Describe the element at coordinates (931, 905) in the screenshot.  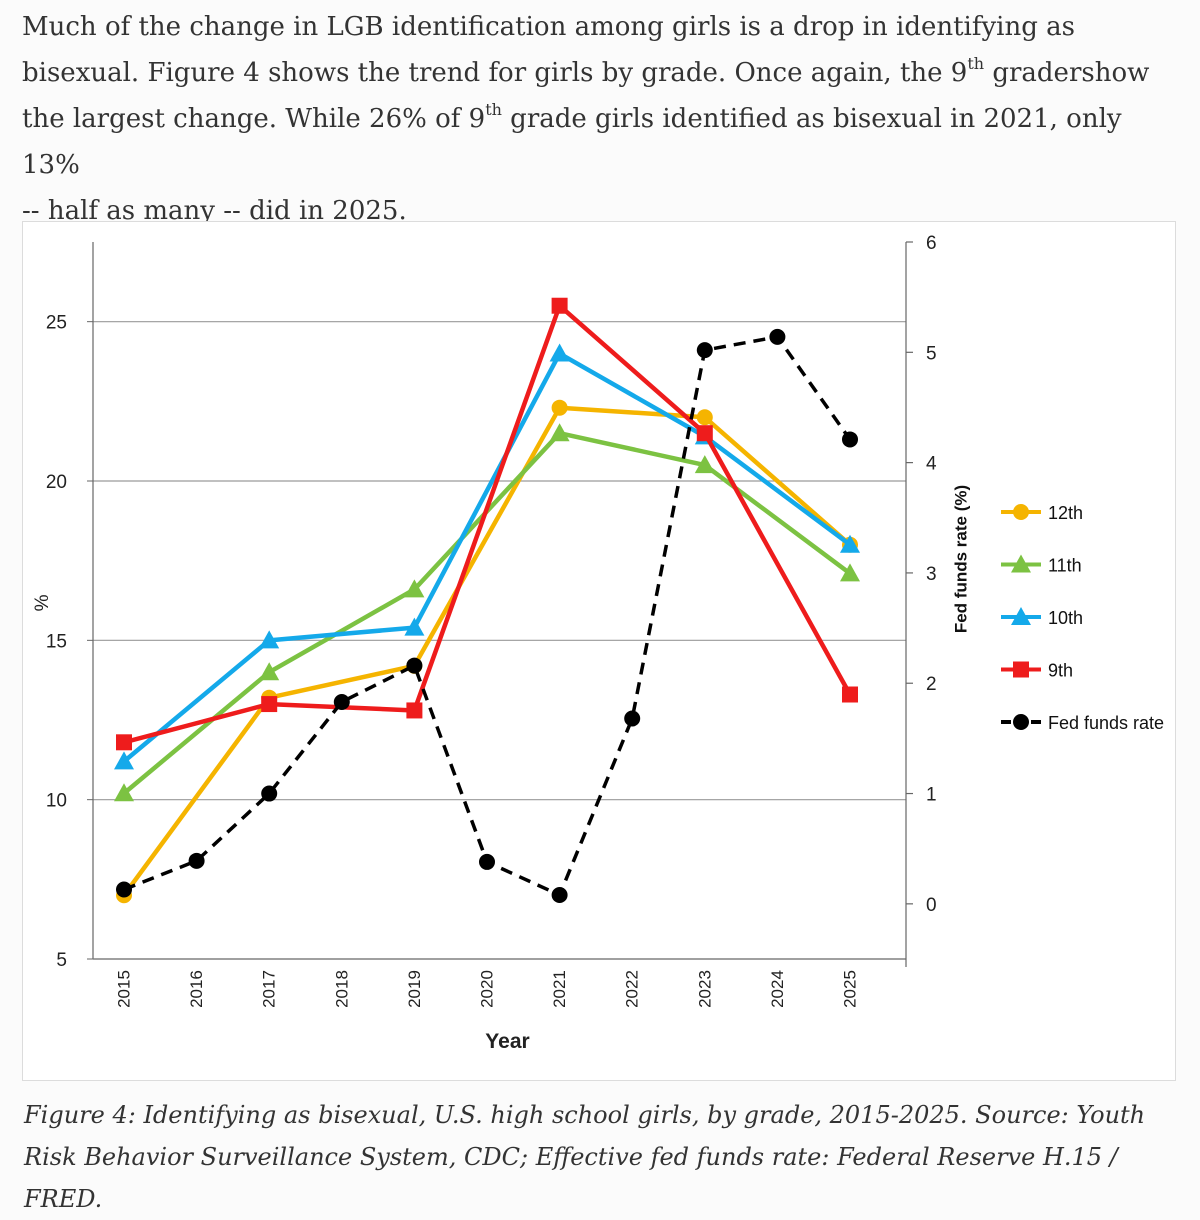
I see `y2-tick-label: 0` at that location.